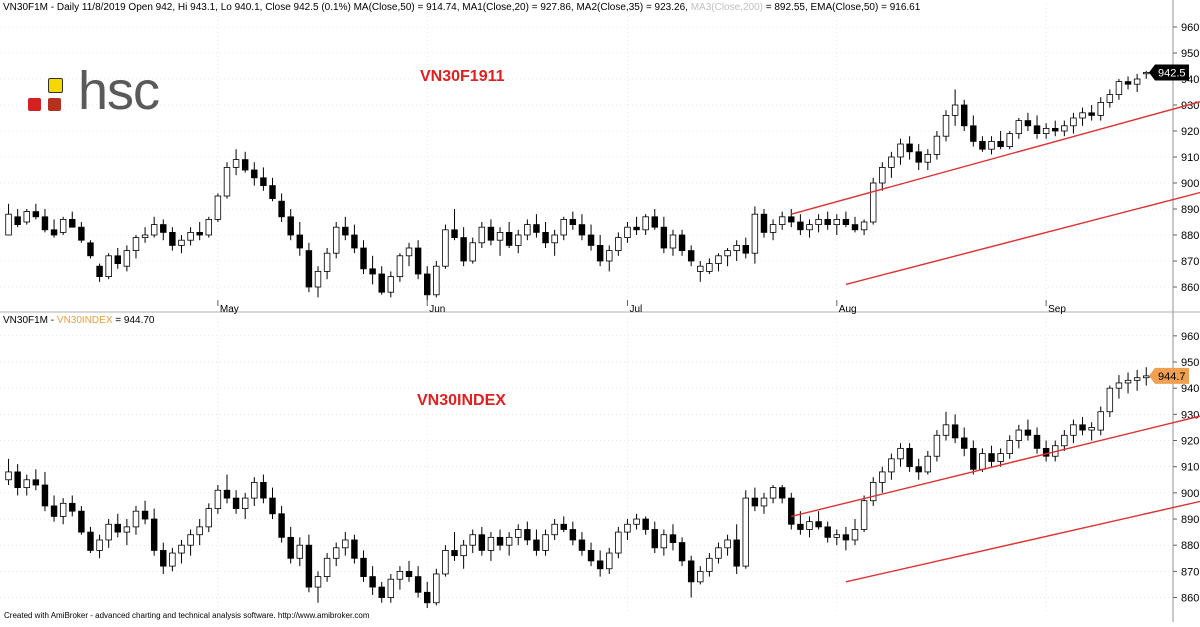 The height and width of the screenshot is (627, 1200). I want to click on x-tick-label: Sep, so click(1057, 309).